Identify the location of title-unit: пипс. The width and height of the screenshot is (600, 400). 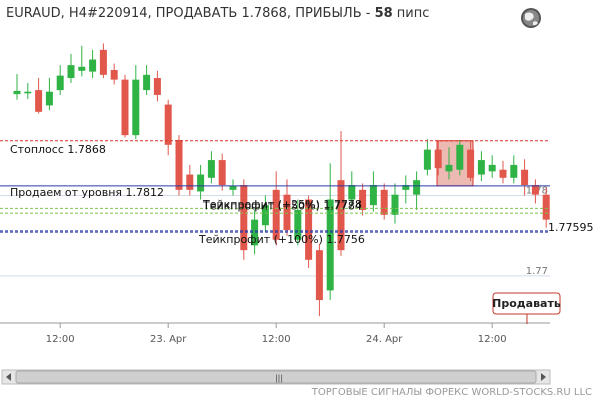
(411, 13).